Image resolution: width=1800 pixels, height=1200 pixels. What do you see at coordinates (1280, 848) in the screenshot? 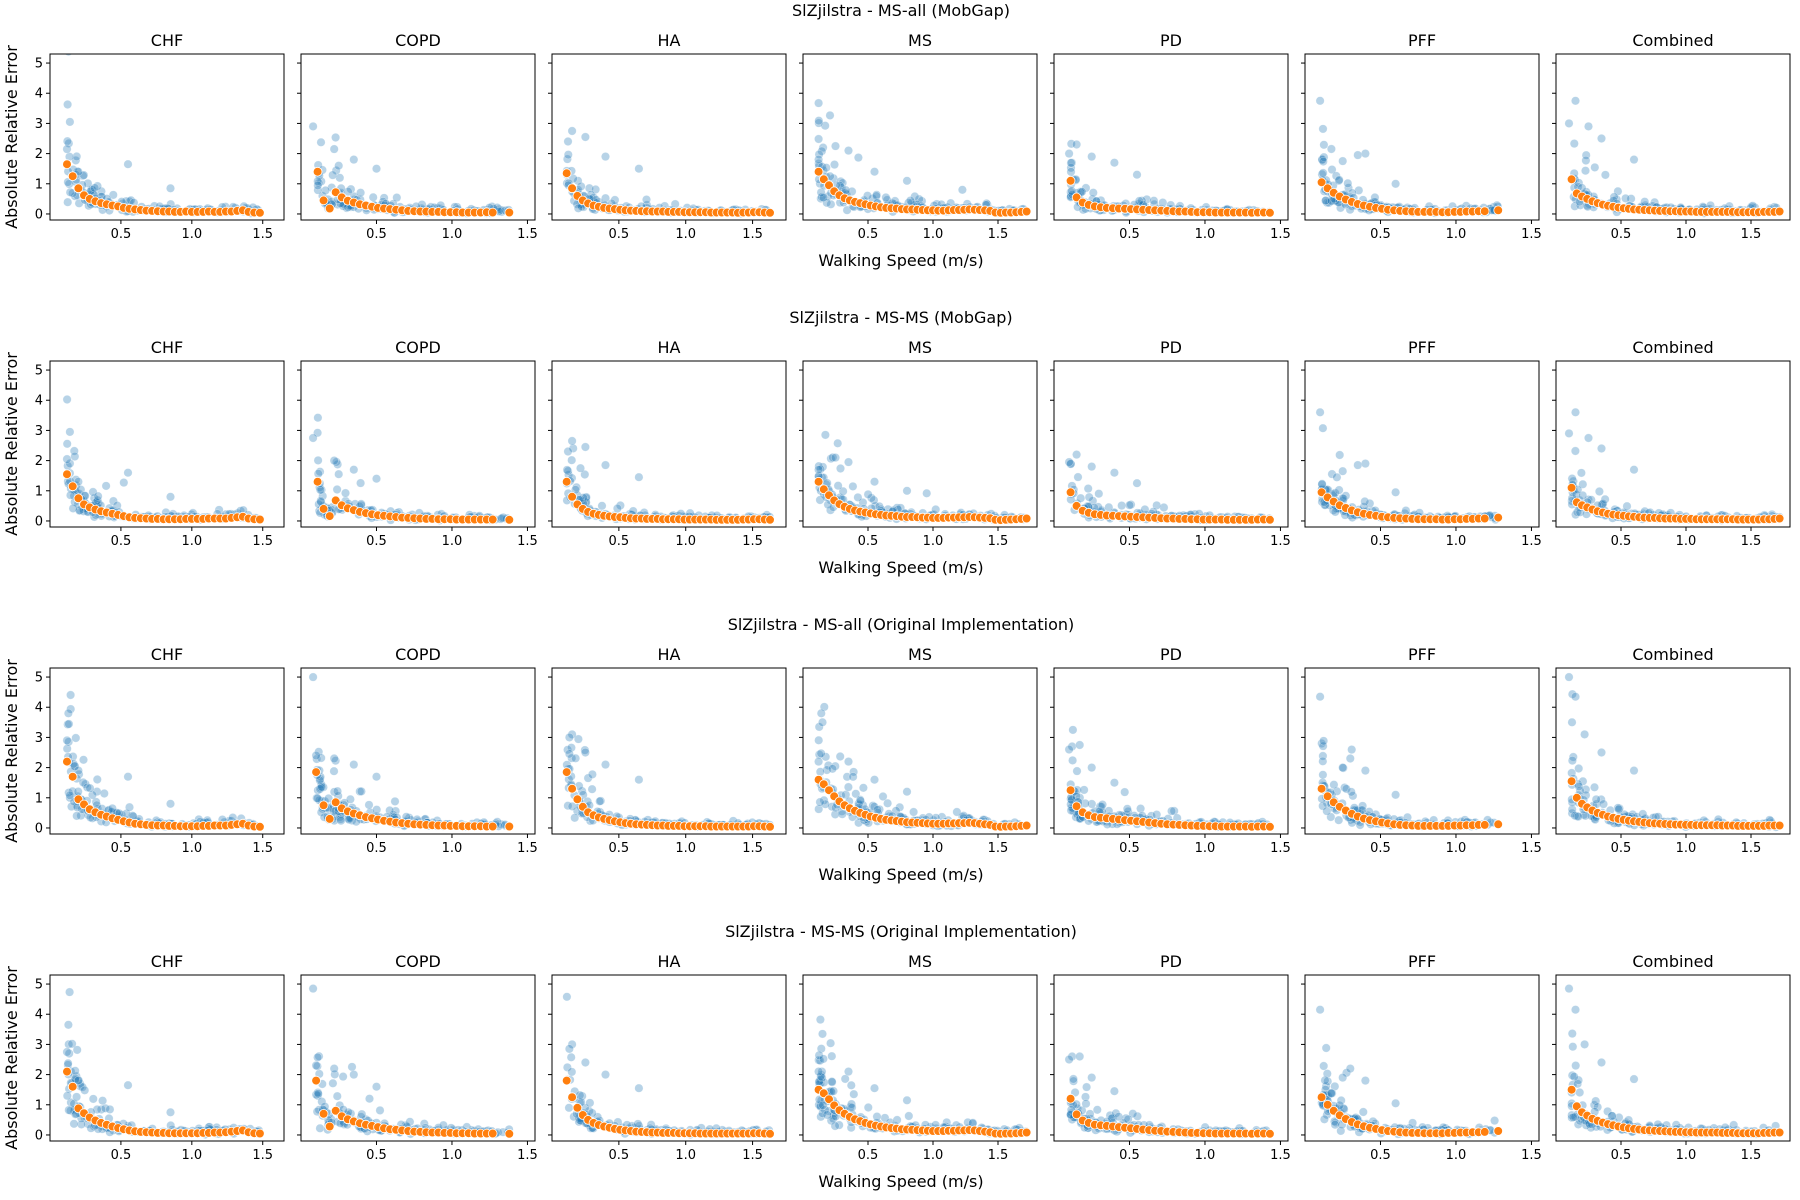
I see `x-tick-label: 1.5` at bounding box center [1280, 848].